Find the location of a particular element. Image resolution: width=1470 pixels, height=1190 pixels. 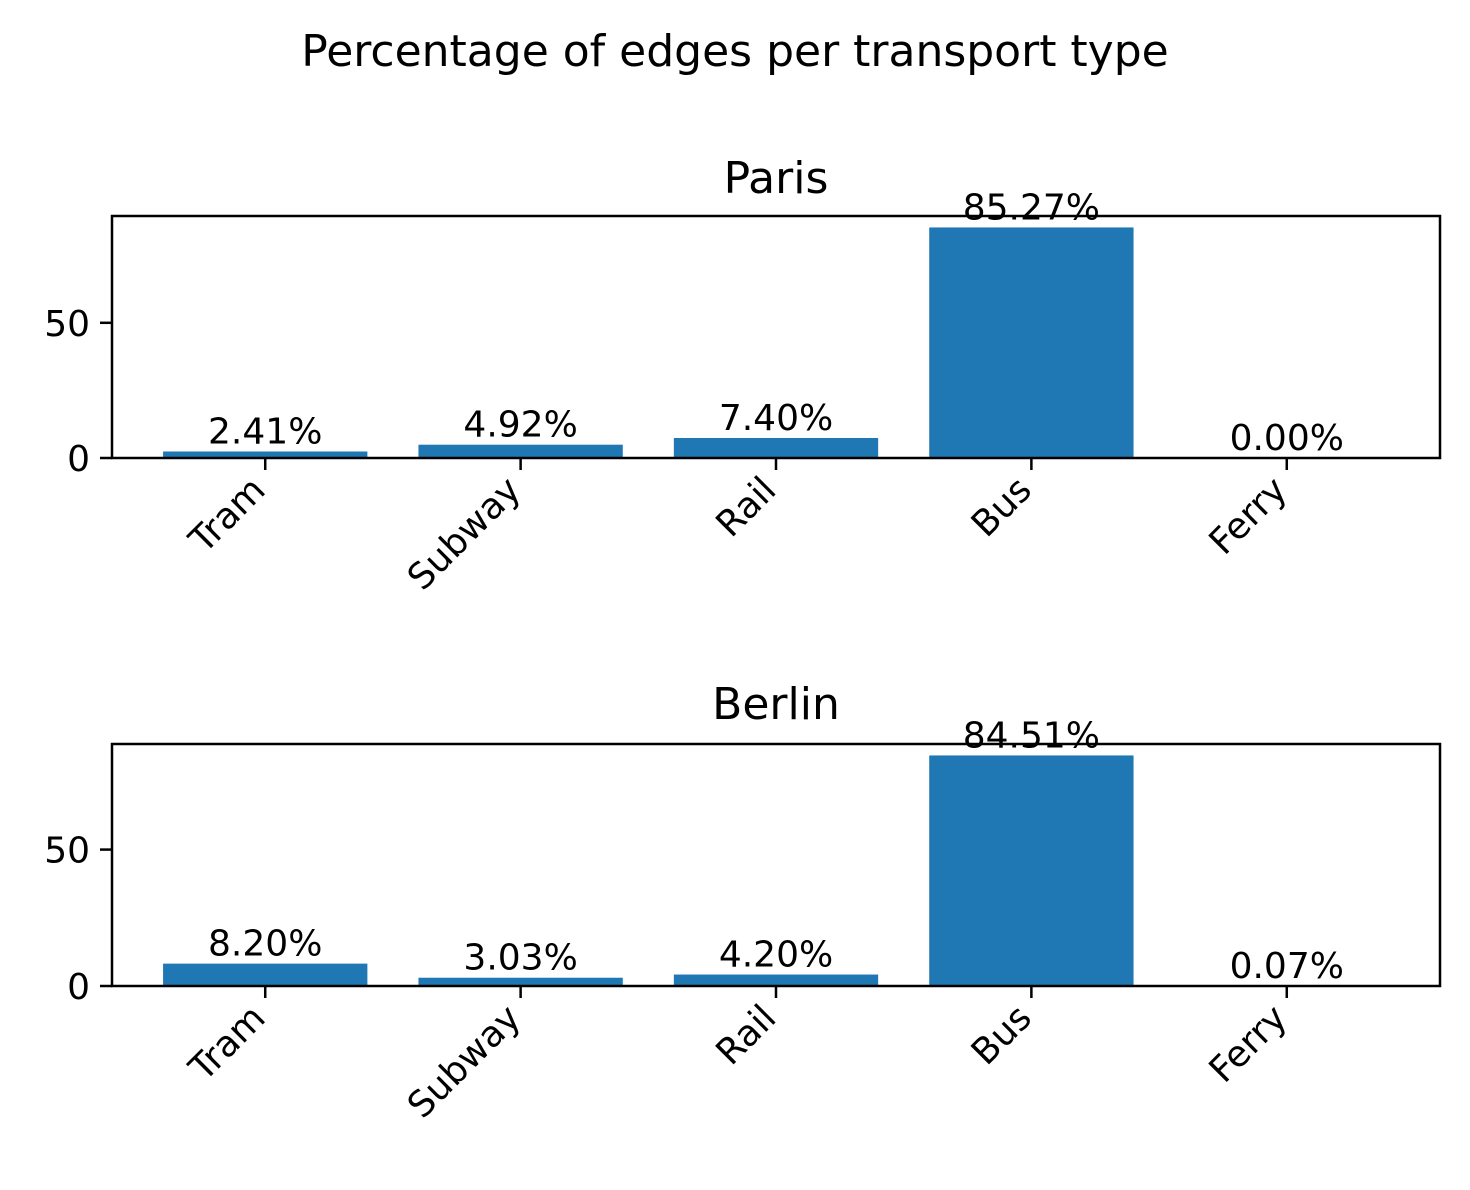

bar-label-paris-ferry: 0.00% is located at coordinates (1287, 438).